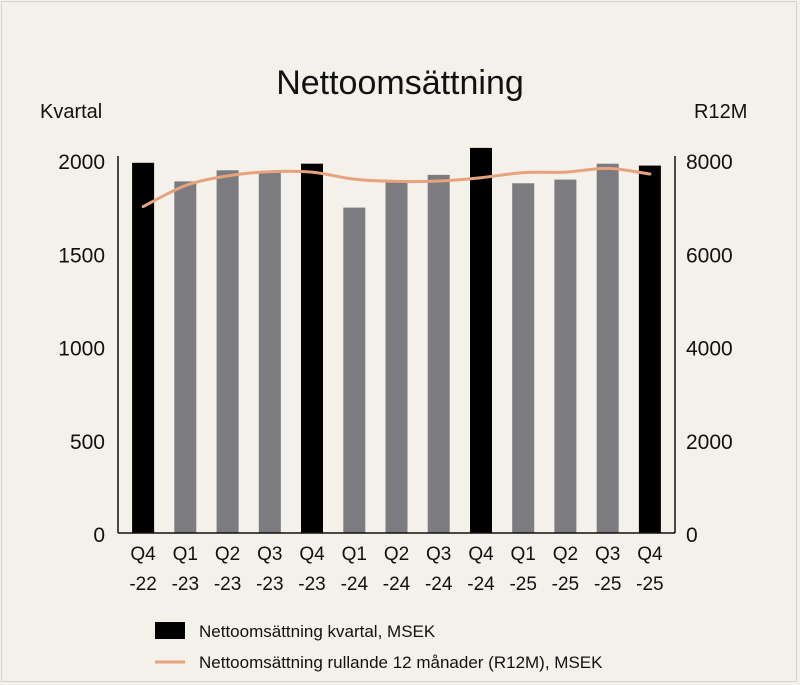  What do you see at coordinates (720, 112) in the screenshot?
I see `right-axis-label: R12M` at bounding box center [720, 112].